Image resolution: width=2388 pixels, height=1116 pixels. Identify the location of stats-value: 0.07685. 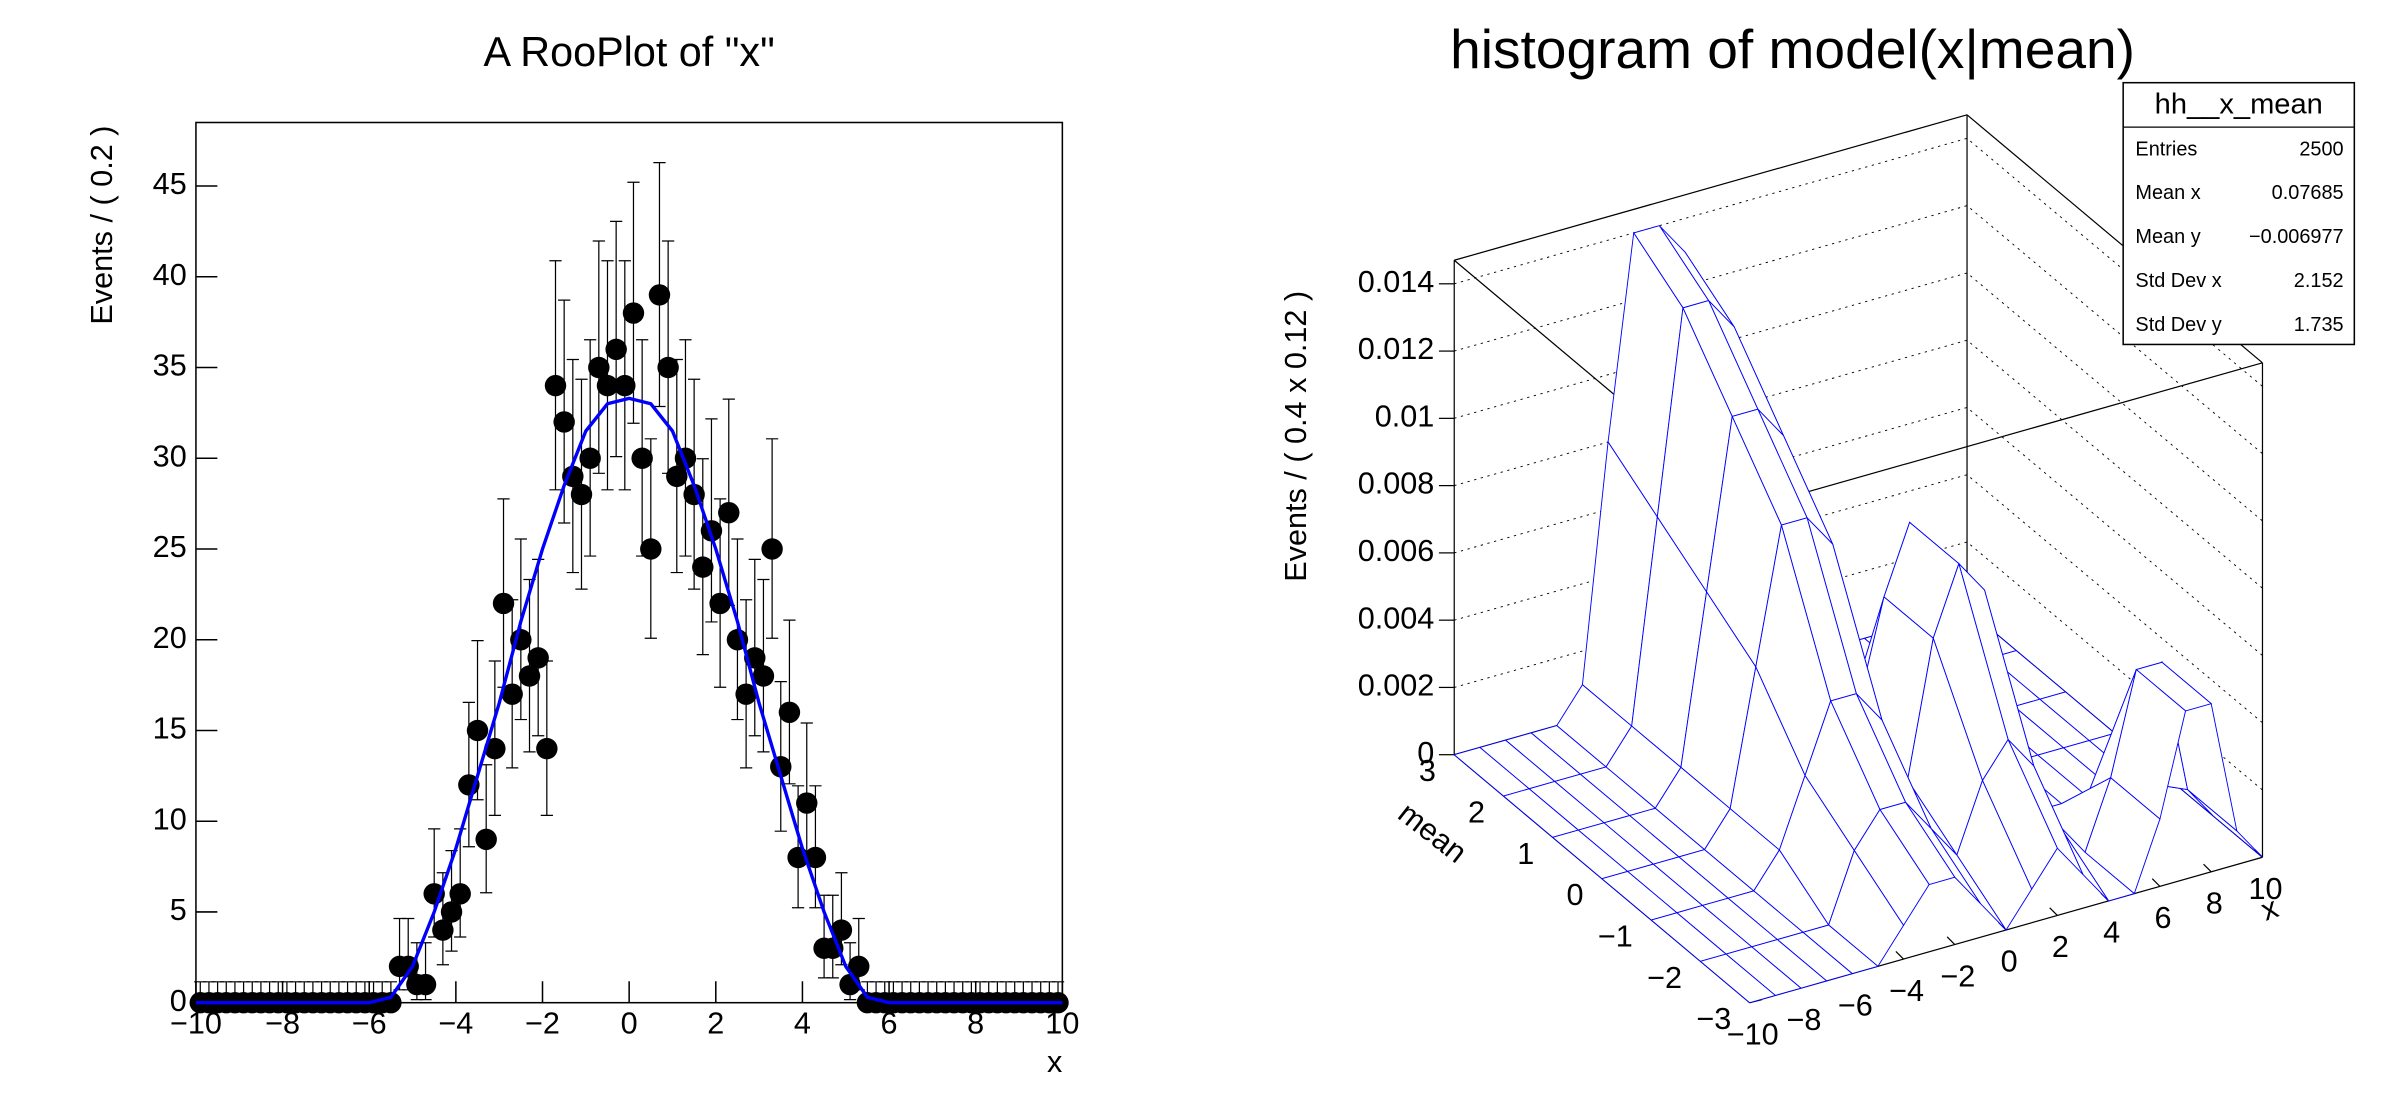
(2308, 193).